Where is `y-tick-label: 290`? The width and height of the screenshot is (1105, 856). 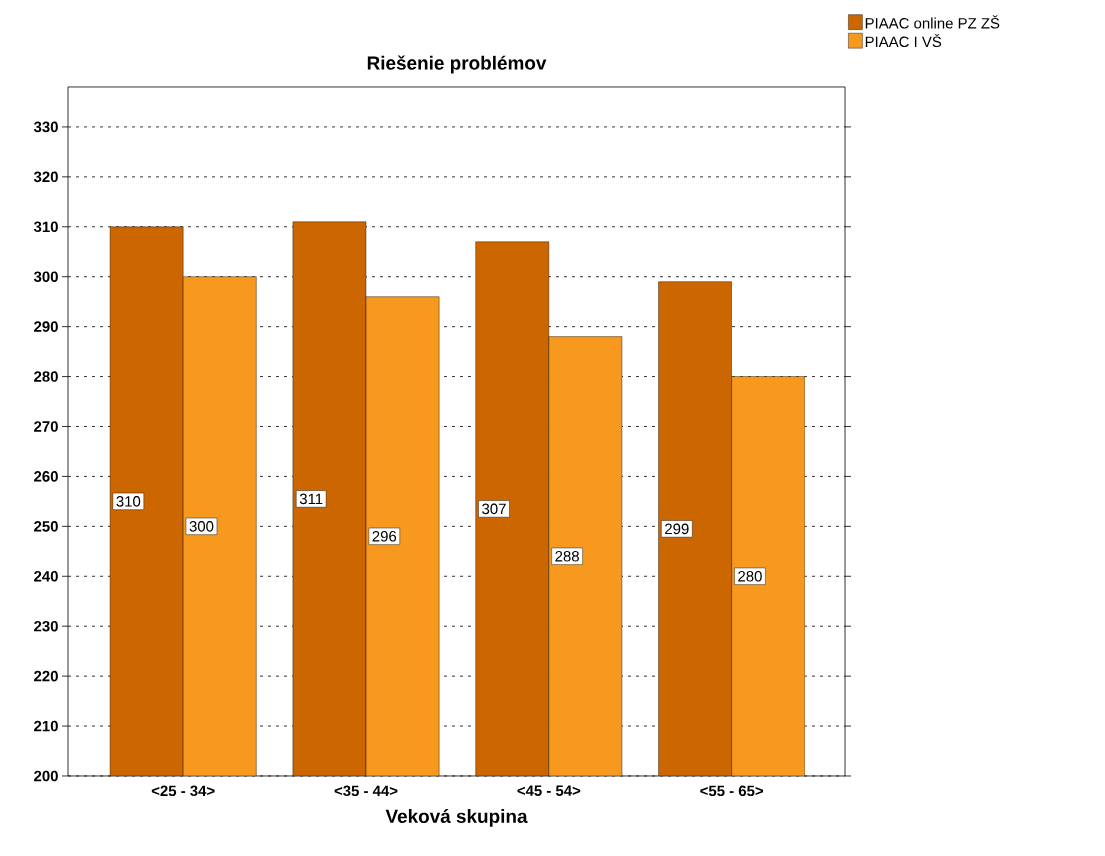
y-tick-label: 290 is located at coordinates (46, 326).